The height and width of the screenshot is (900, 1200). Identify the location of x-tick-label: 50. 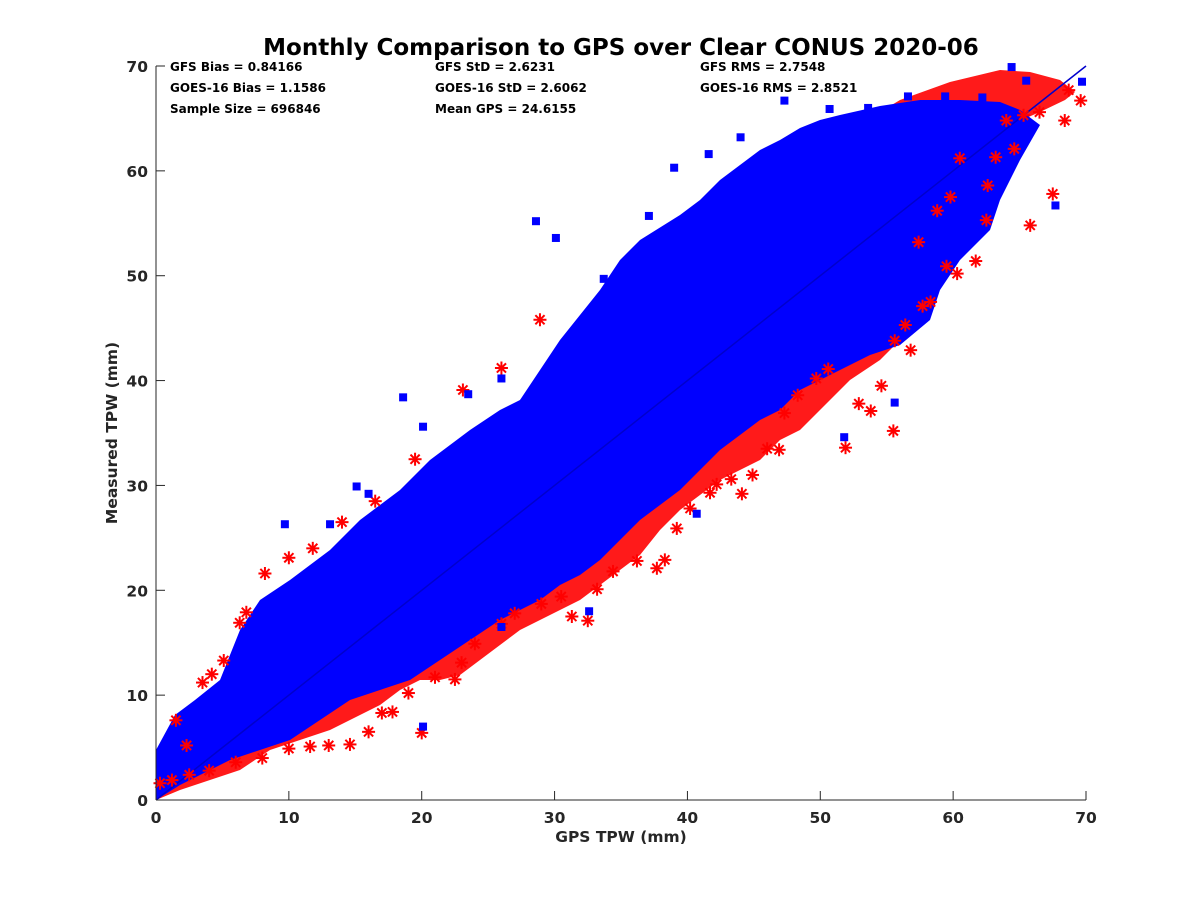
(820, 818).